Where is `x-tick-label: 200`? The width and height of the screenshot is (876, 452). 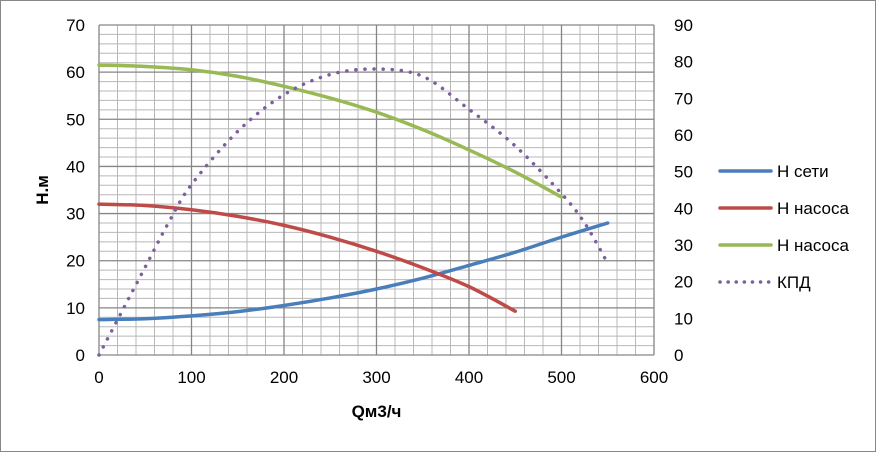
x-tick-label: 200 is located at coordinates (284, 377).